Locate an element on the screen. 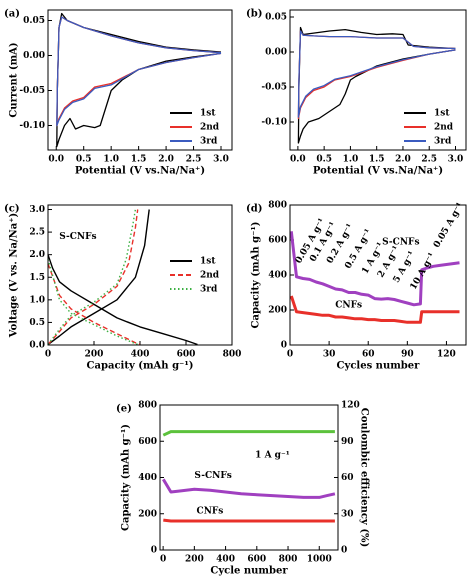 The height and width of the screenshot is (578, 474). y-tick-label: 800 is located at coordinates (147, 406).